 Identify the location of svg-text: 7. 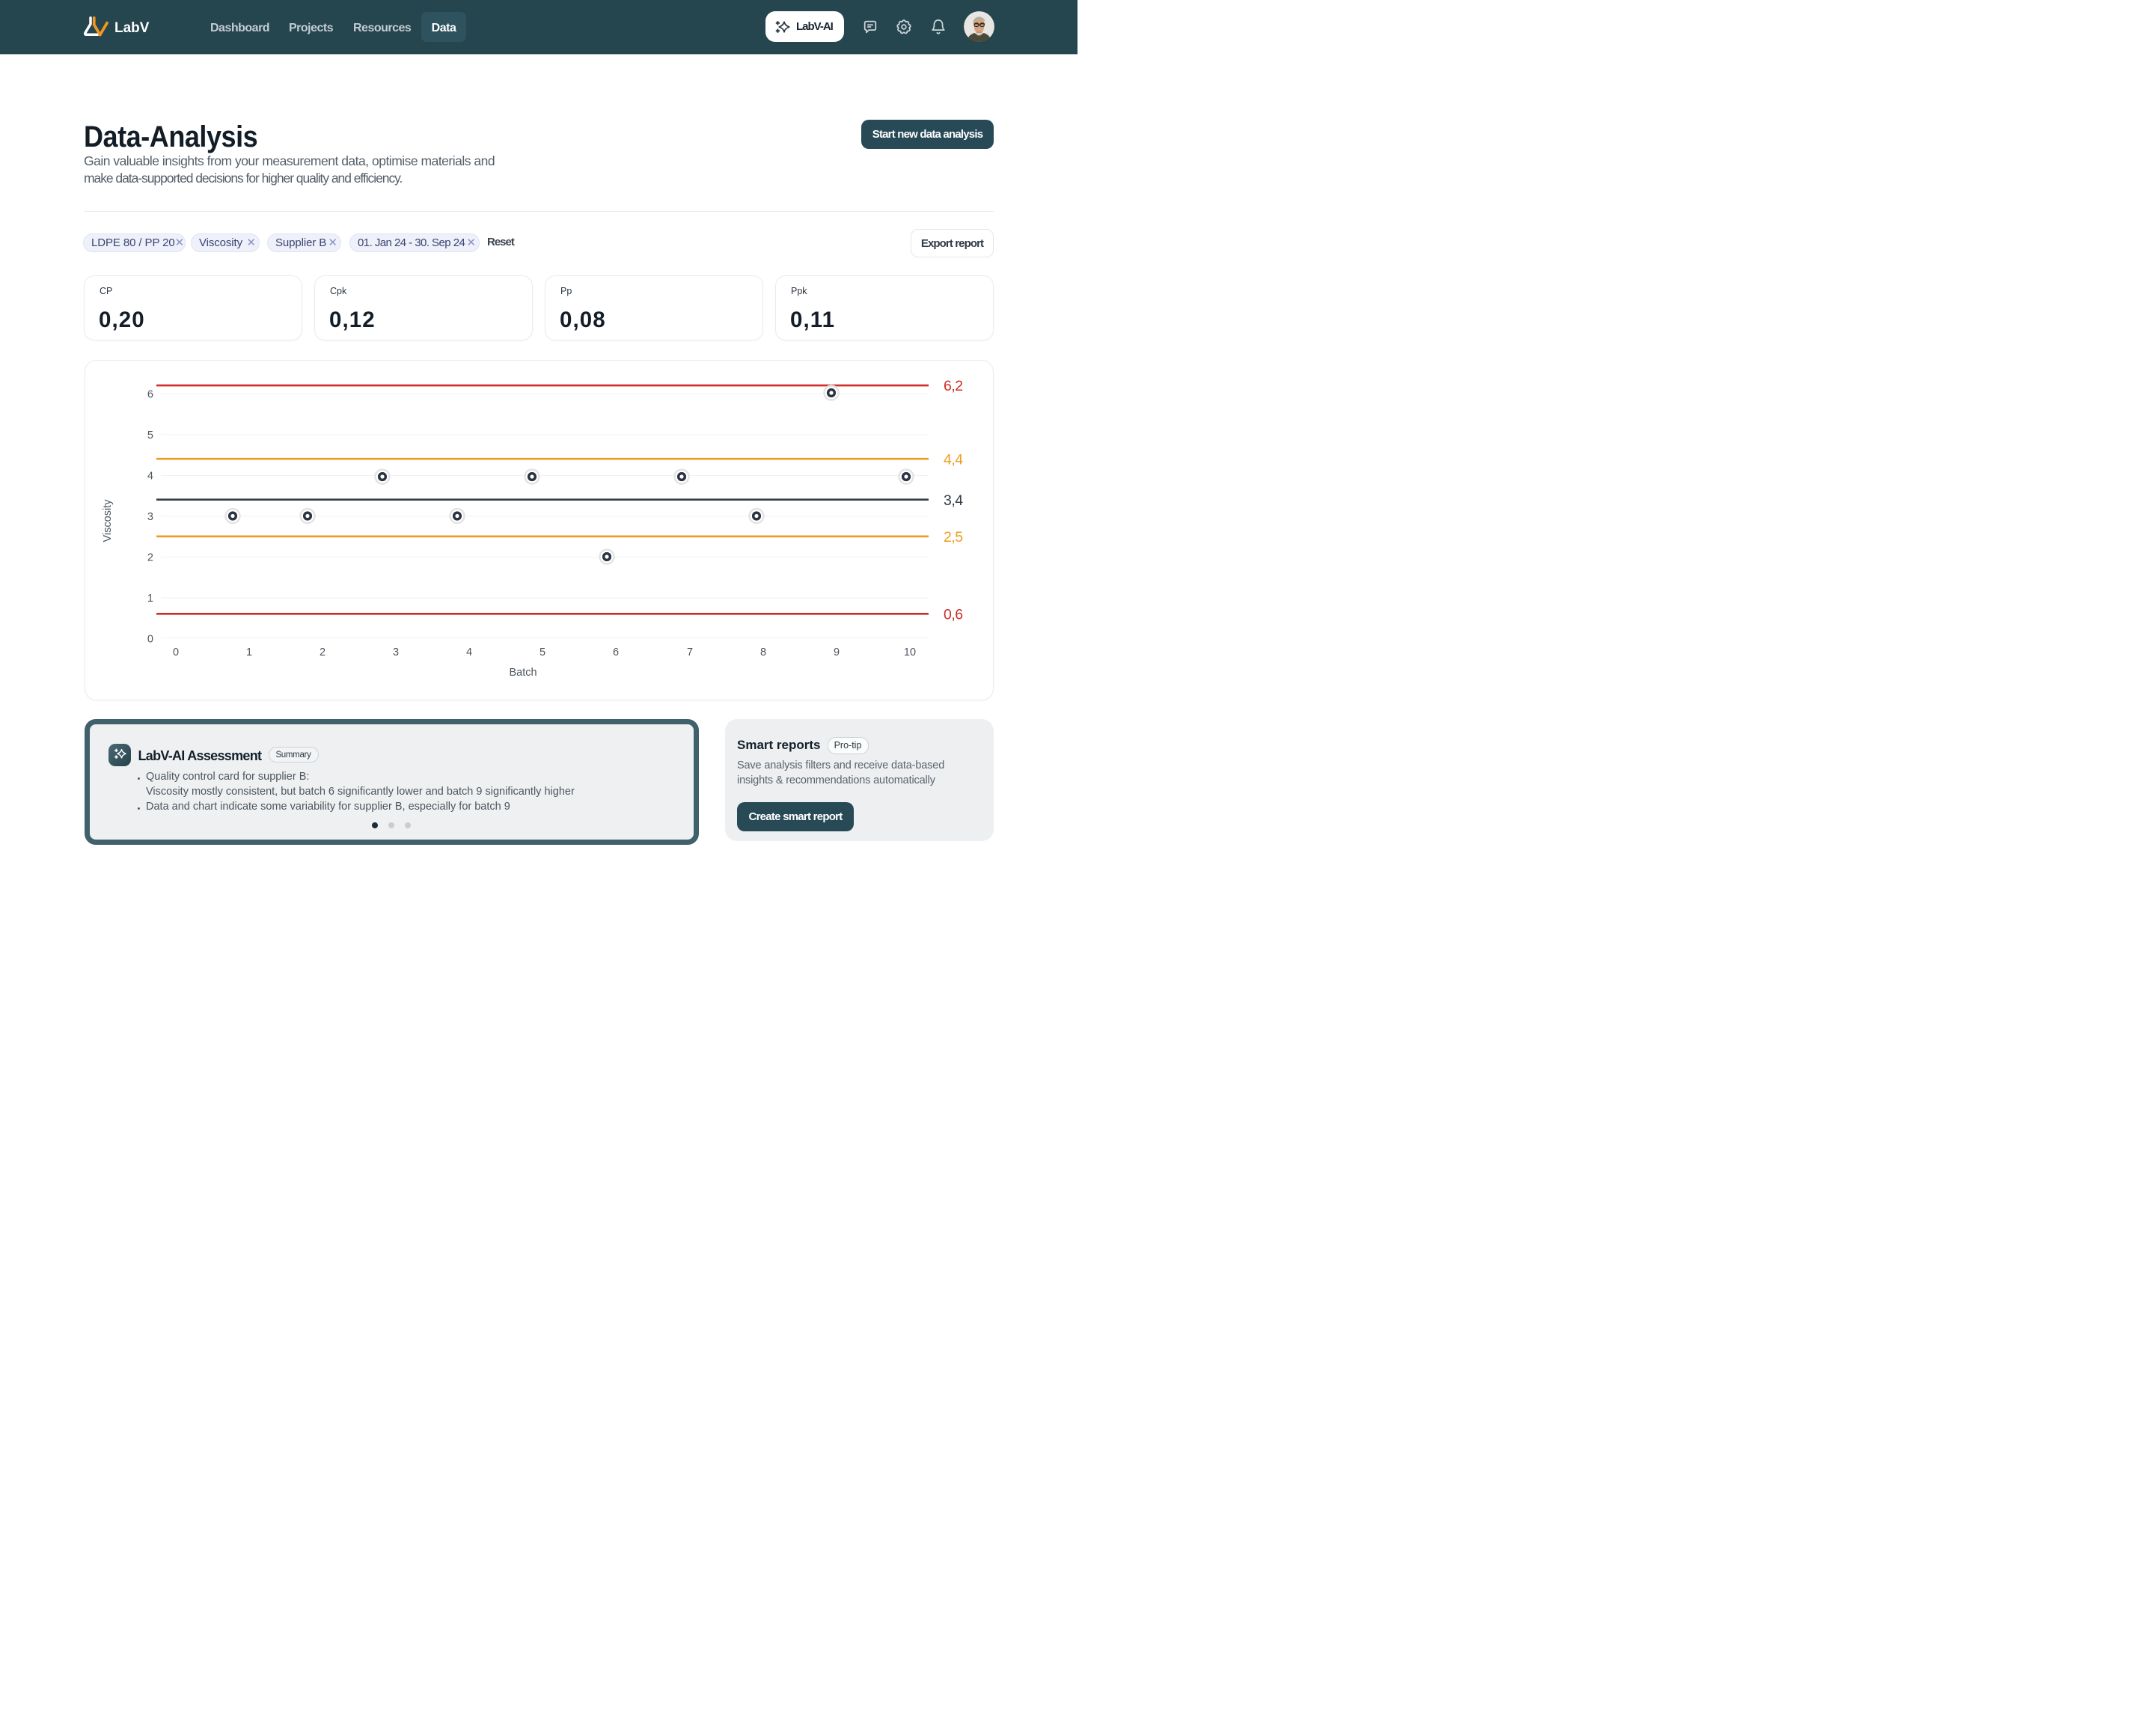
(690, 653).